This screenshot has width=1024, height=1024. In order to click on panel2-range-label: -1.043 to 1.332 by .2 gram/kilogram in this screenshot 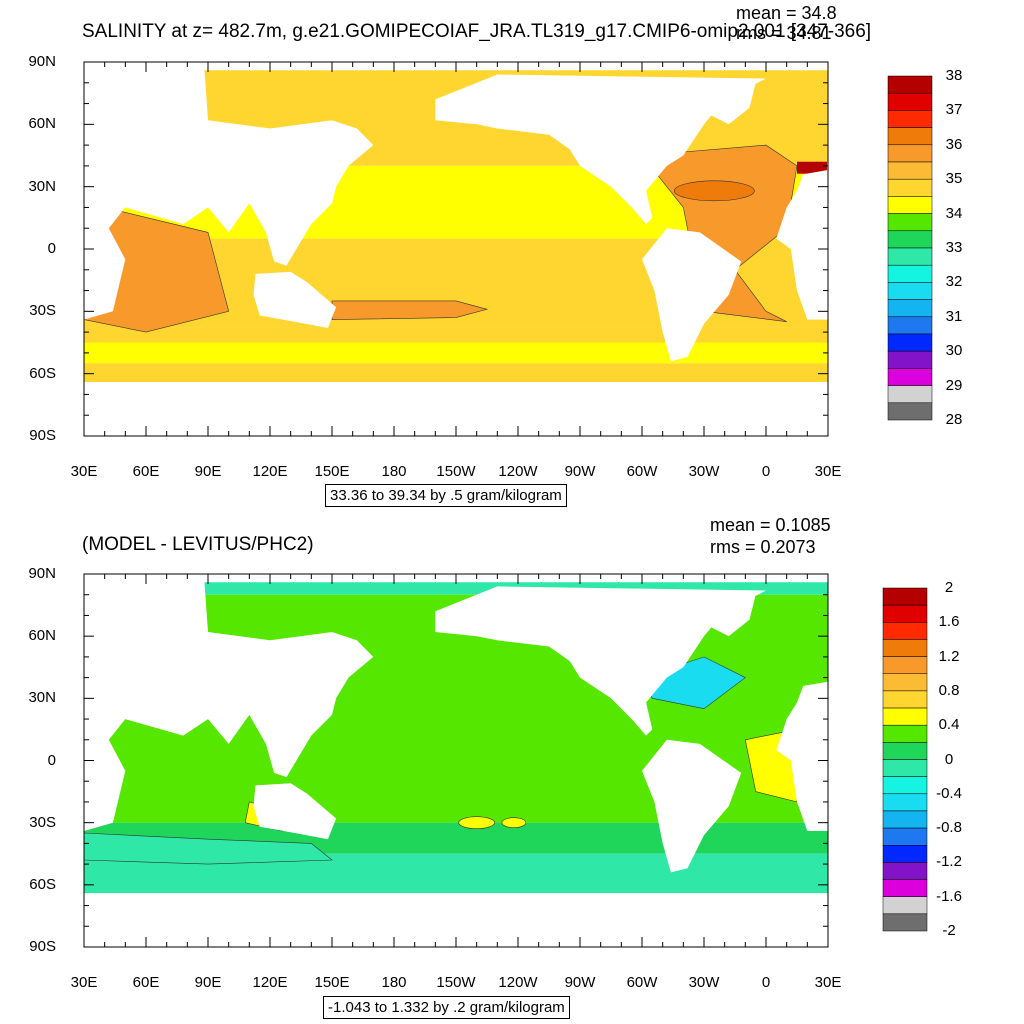, I will do `click(446, 1007)`.